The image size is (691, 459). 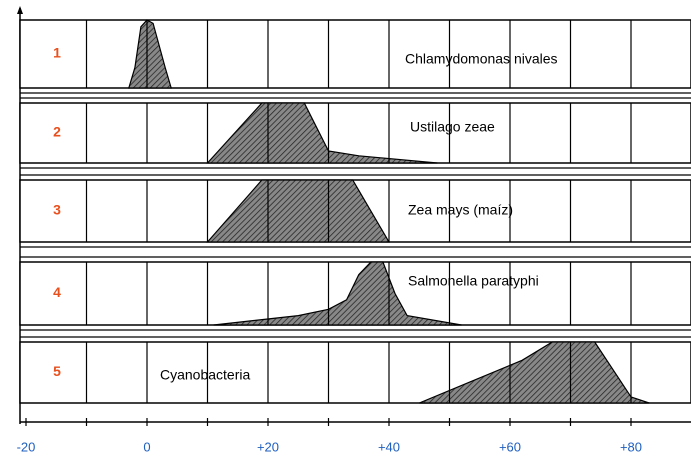 I want to click on x-tick-label: +80, so click(x=631, y=446).